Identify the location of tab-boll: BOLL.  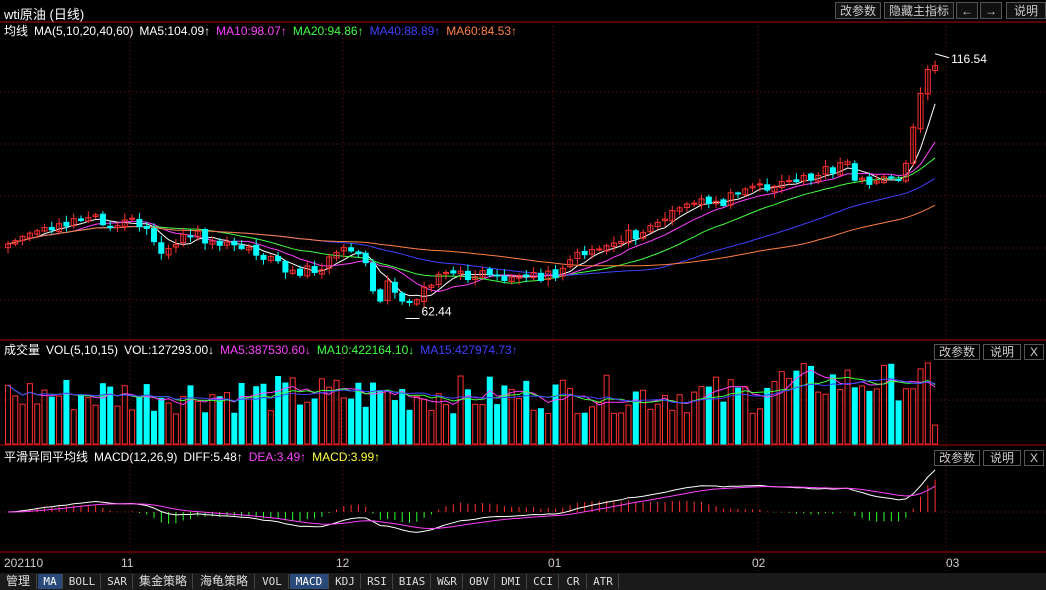
(82, 581).